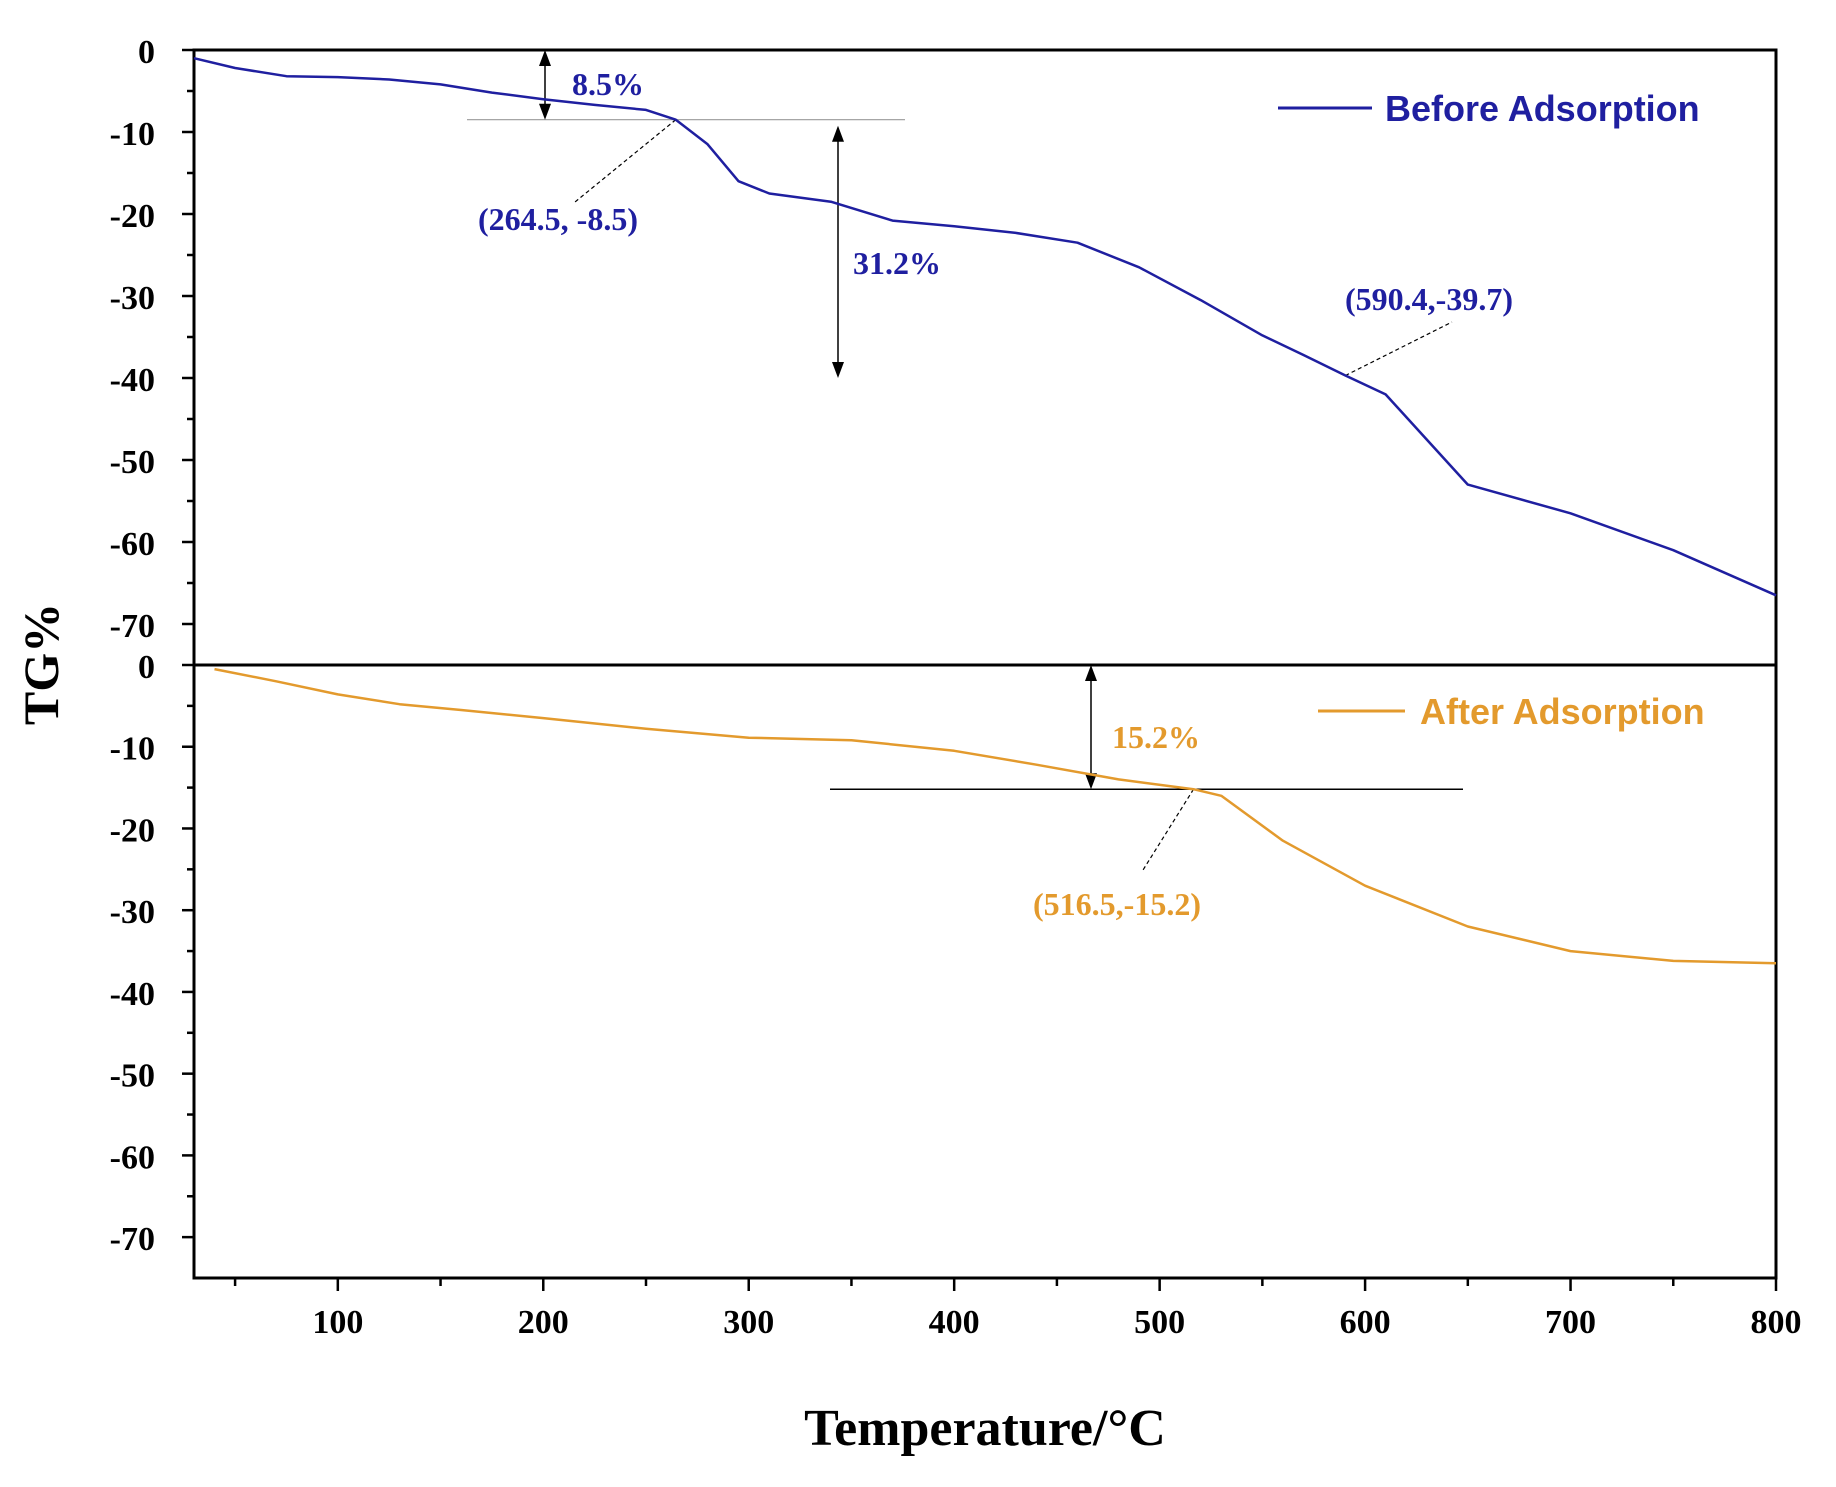 This screenshot has width=1836, height=1487. What do you see at coordinates (545, 111) in the screenshot?
I see `arrow-8-5-head-down` at bounding box center [545, 111].